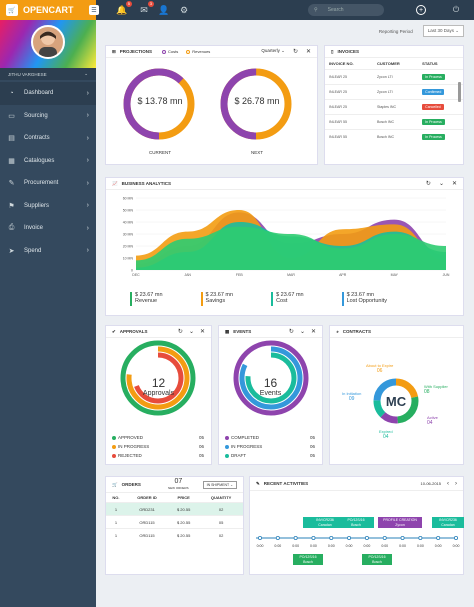 This screenshot has width=474, height=607. Describe the element at coordinates (271, 378) in the screenshot. I see `events-rings` at that location.